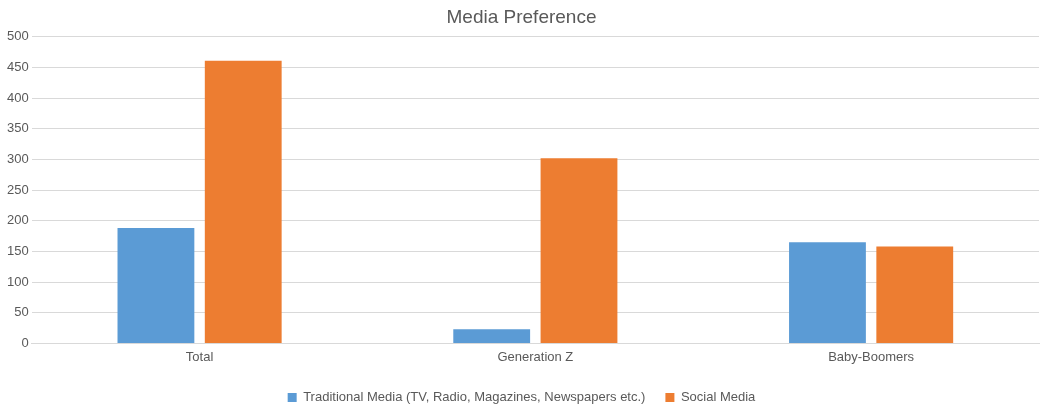 The image size is (1047, 414). What do you see at coordinates (871, 356) in the screenshot?
I see `x-tick-label: Baby-Boomers` at bounding box center [871, 356].